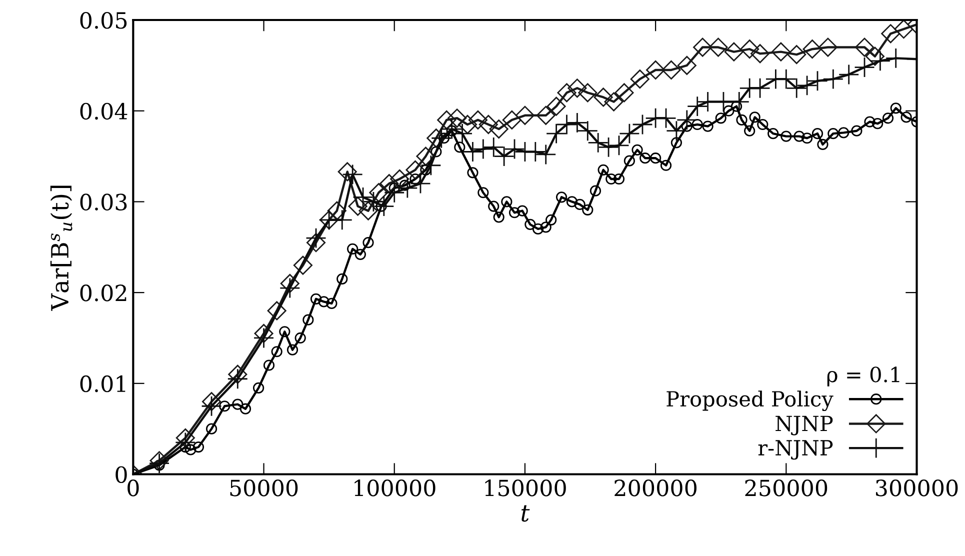  Describe the element at coordinates (750, 401) in the screenshot. I see `legend-label: Proposed Policy` at that location.